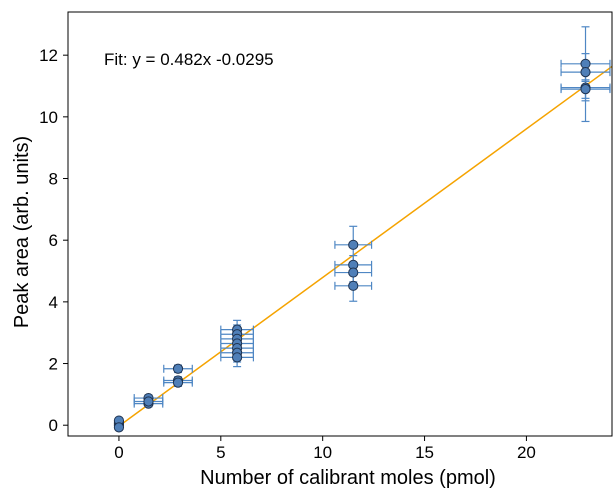  I want to click on y-tick-label: 8, so click(53, 179).